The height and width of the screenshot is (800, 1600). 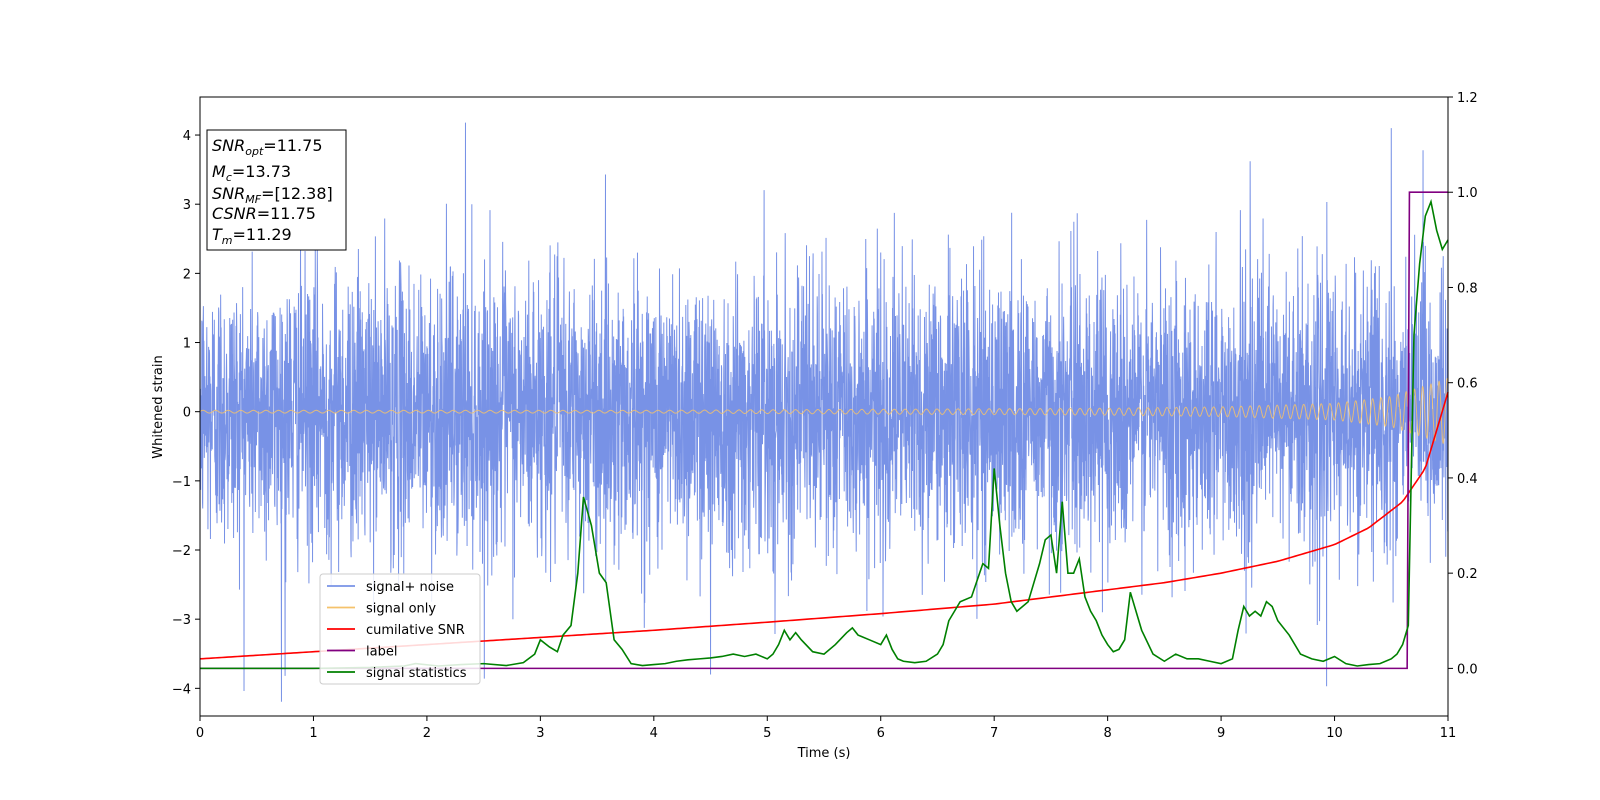 I want to click on y2-tick-label: 1.2, so click(x=1467, y=98).